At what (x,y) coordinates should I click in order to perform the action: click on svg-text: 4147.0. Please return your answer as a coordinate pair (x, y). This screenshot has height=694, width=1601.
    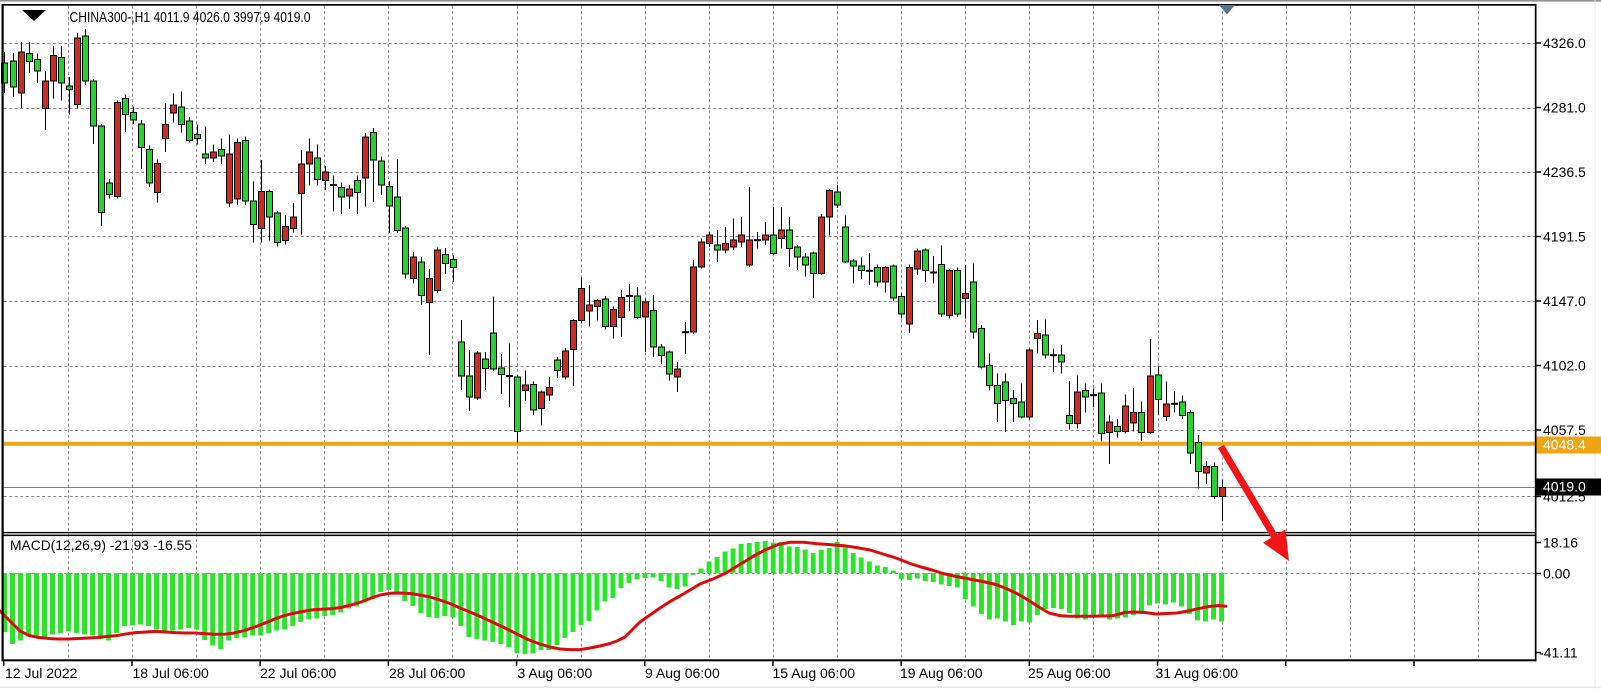
    Looking at the image, I should click on (1564, 301).